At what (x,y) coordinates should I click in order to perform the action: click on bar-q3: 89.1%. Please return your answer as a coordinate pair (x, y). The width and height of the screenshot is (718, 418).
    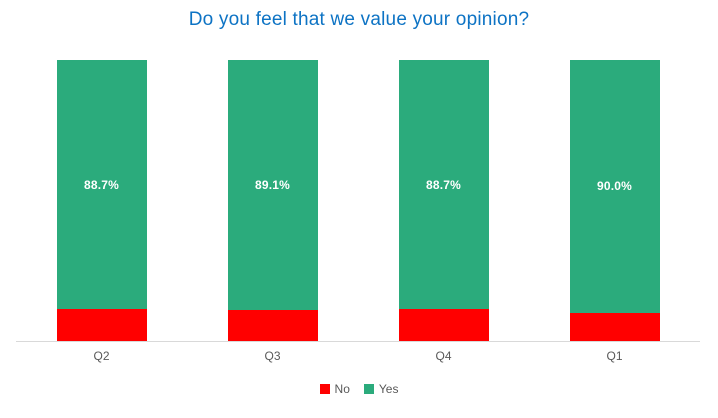
    Looking at the image, I should click on (272, 200).